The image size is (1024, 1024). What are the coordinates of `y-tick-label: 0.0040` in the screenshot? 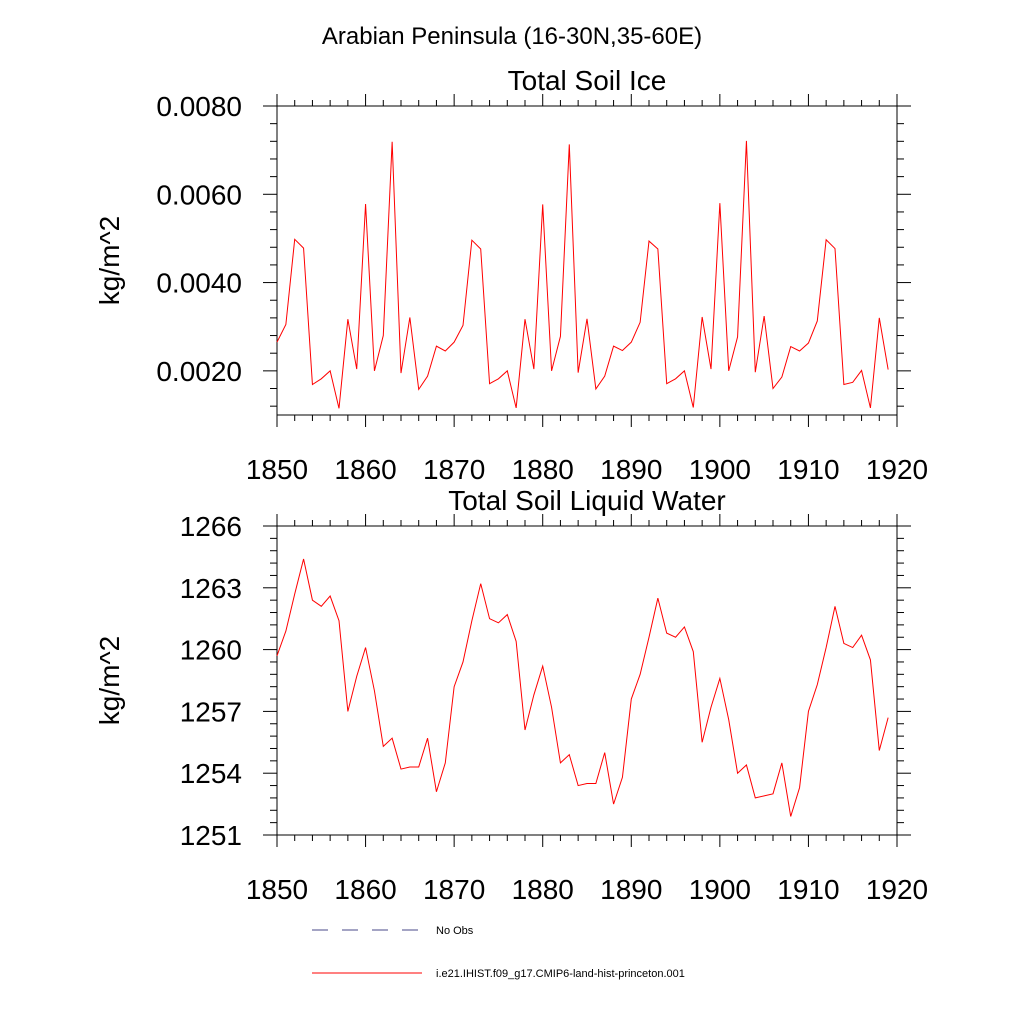 It's located at (199, 283).